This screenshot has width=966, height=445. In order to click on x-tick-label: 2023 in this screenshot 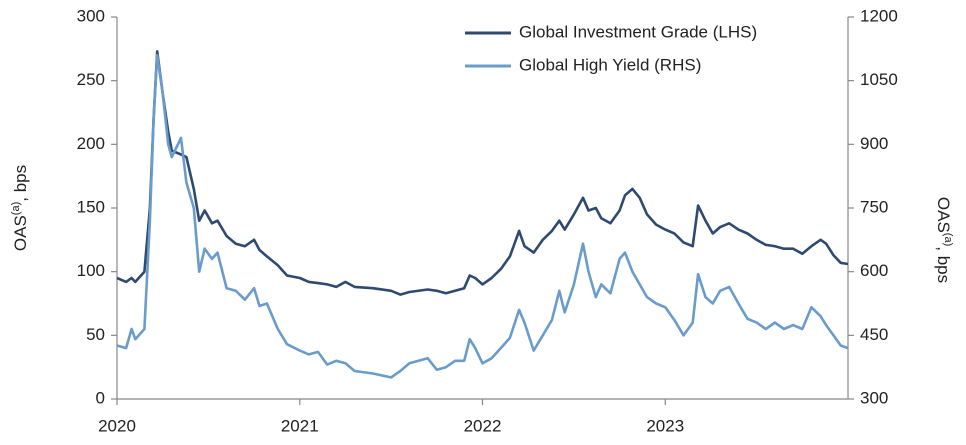, I will do `click(665, 425)`.